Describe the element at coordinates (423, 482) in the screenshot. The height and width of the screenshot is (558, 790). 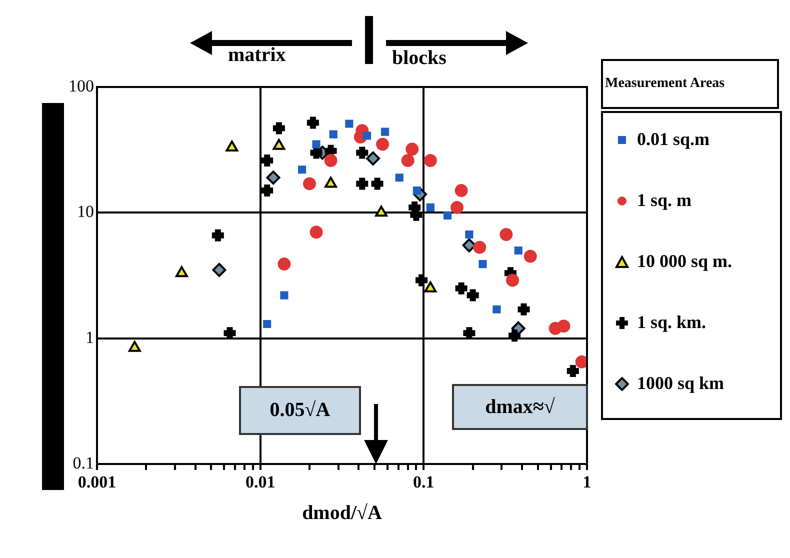
I see `x-tick-label: 0.1` at that location.